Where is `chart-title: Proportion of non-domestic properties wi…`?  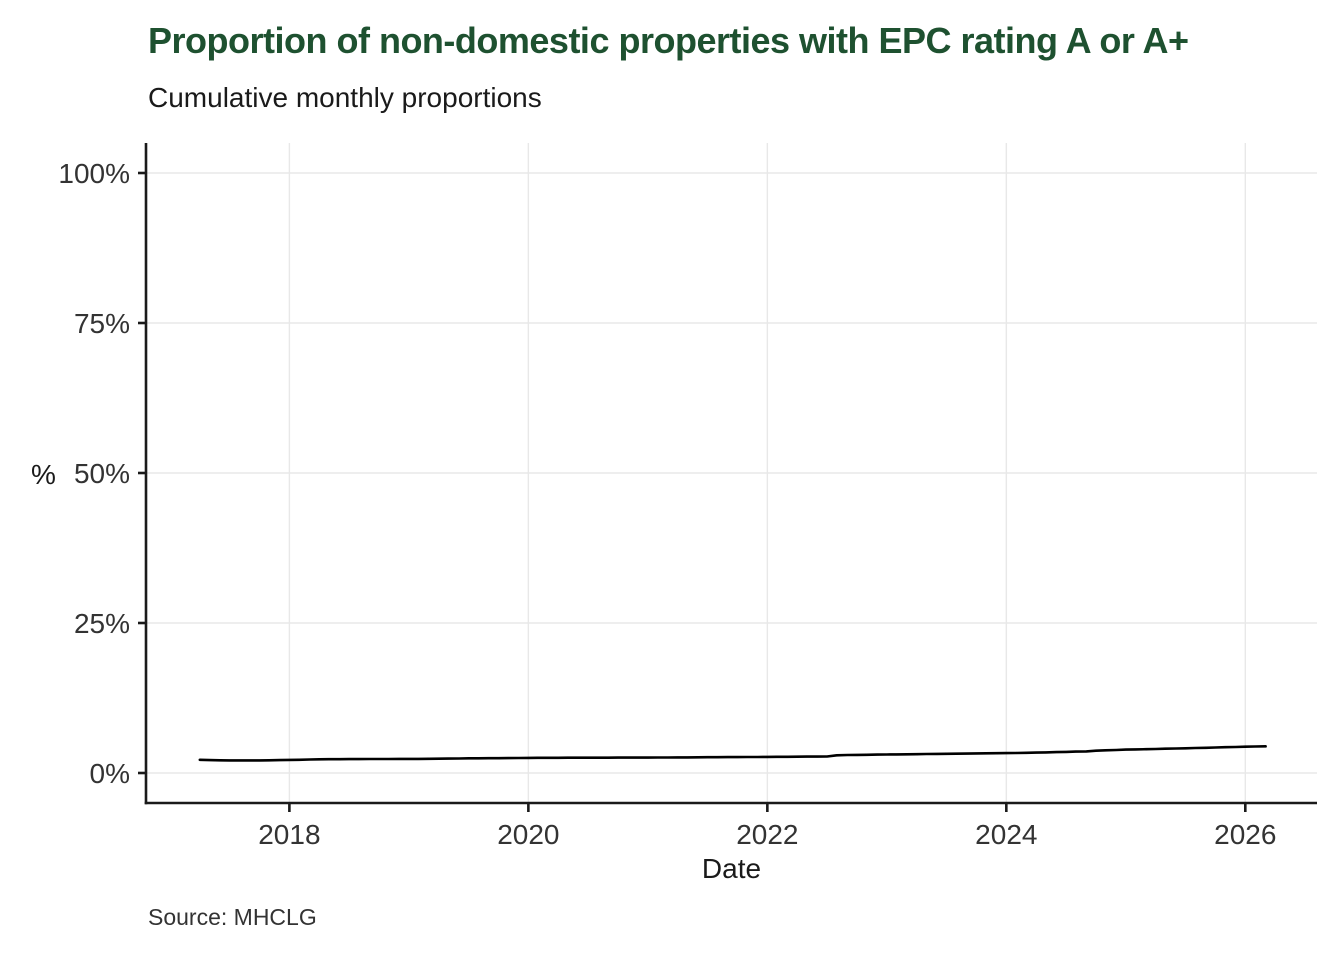 chart-title: Proportion of non-domestic properties wi… is located at coordinates (668, 40).